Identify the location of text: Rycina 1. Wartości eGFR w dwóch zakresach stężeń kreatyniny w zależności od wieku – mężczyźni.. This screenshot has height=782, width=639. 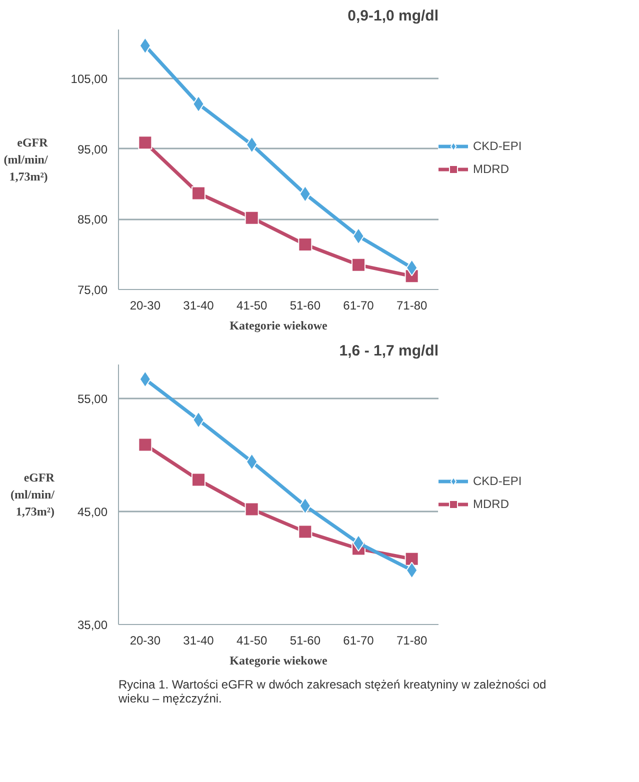
(332, 692).